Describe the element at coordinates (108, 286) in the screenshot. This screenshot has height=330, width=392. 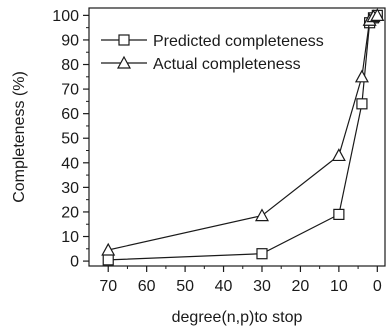
I see `x-tick-label: 70` at that location.